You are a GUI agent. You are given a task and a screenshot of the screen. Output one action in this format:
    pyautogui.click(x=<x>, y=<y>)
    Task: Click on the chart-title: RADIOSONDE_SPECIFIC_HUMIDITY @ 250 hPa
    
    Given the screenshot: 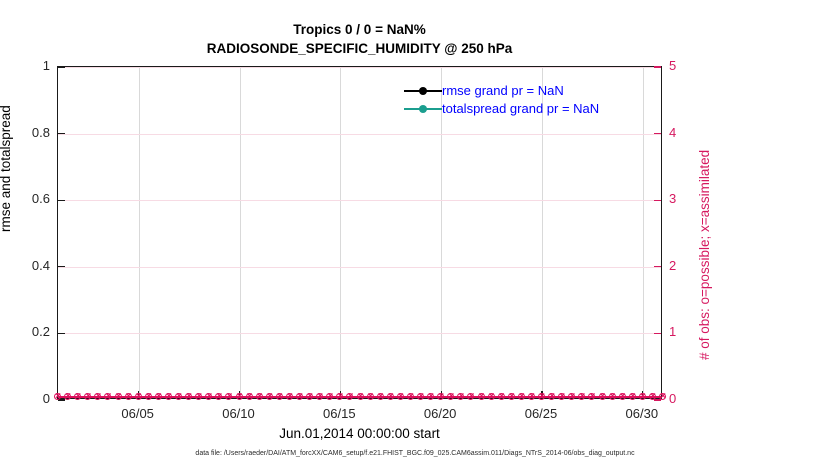 What is the action you would take?
    pyautogui.click(x=359, y=48)
    